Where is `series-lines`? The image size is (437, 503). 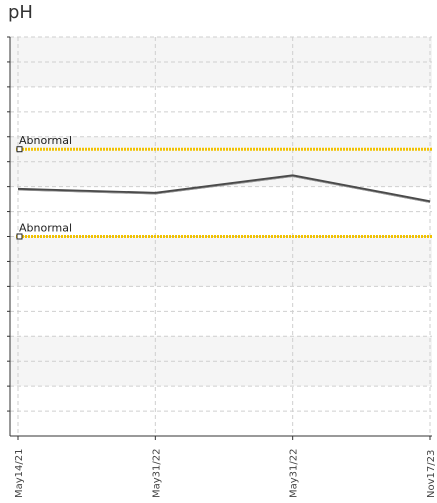
series-lines is located at coordinates (224, 188).